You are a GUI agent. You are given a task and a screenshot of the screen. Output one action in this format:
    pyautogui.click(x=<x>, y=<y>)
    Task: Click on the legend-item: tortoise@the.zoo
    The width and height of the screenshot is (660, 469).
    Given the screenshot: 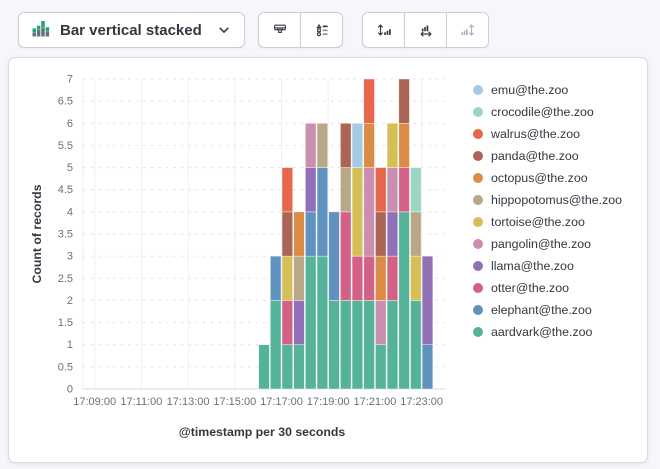 What is the action you would take?
    pyautogui.click(x=547, y=222)
    